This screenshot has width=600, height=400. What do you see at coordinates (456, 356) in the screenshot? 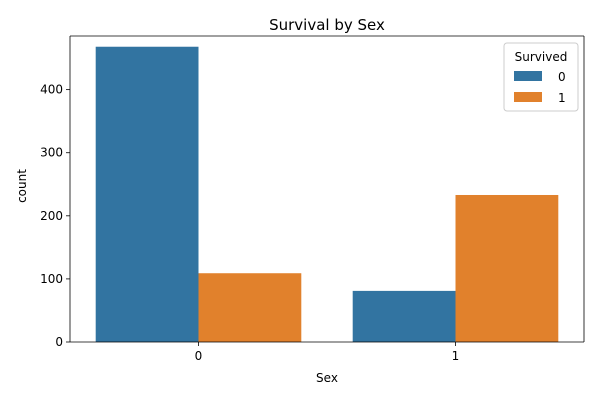
I see `x-tick-label: 1` at bounding box center [456, 356].